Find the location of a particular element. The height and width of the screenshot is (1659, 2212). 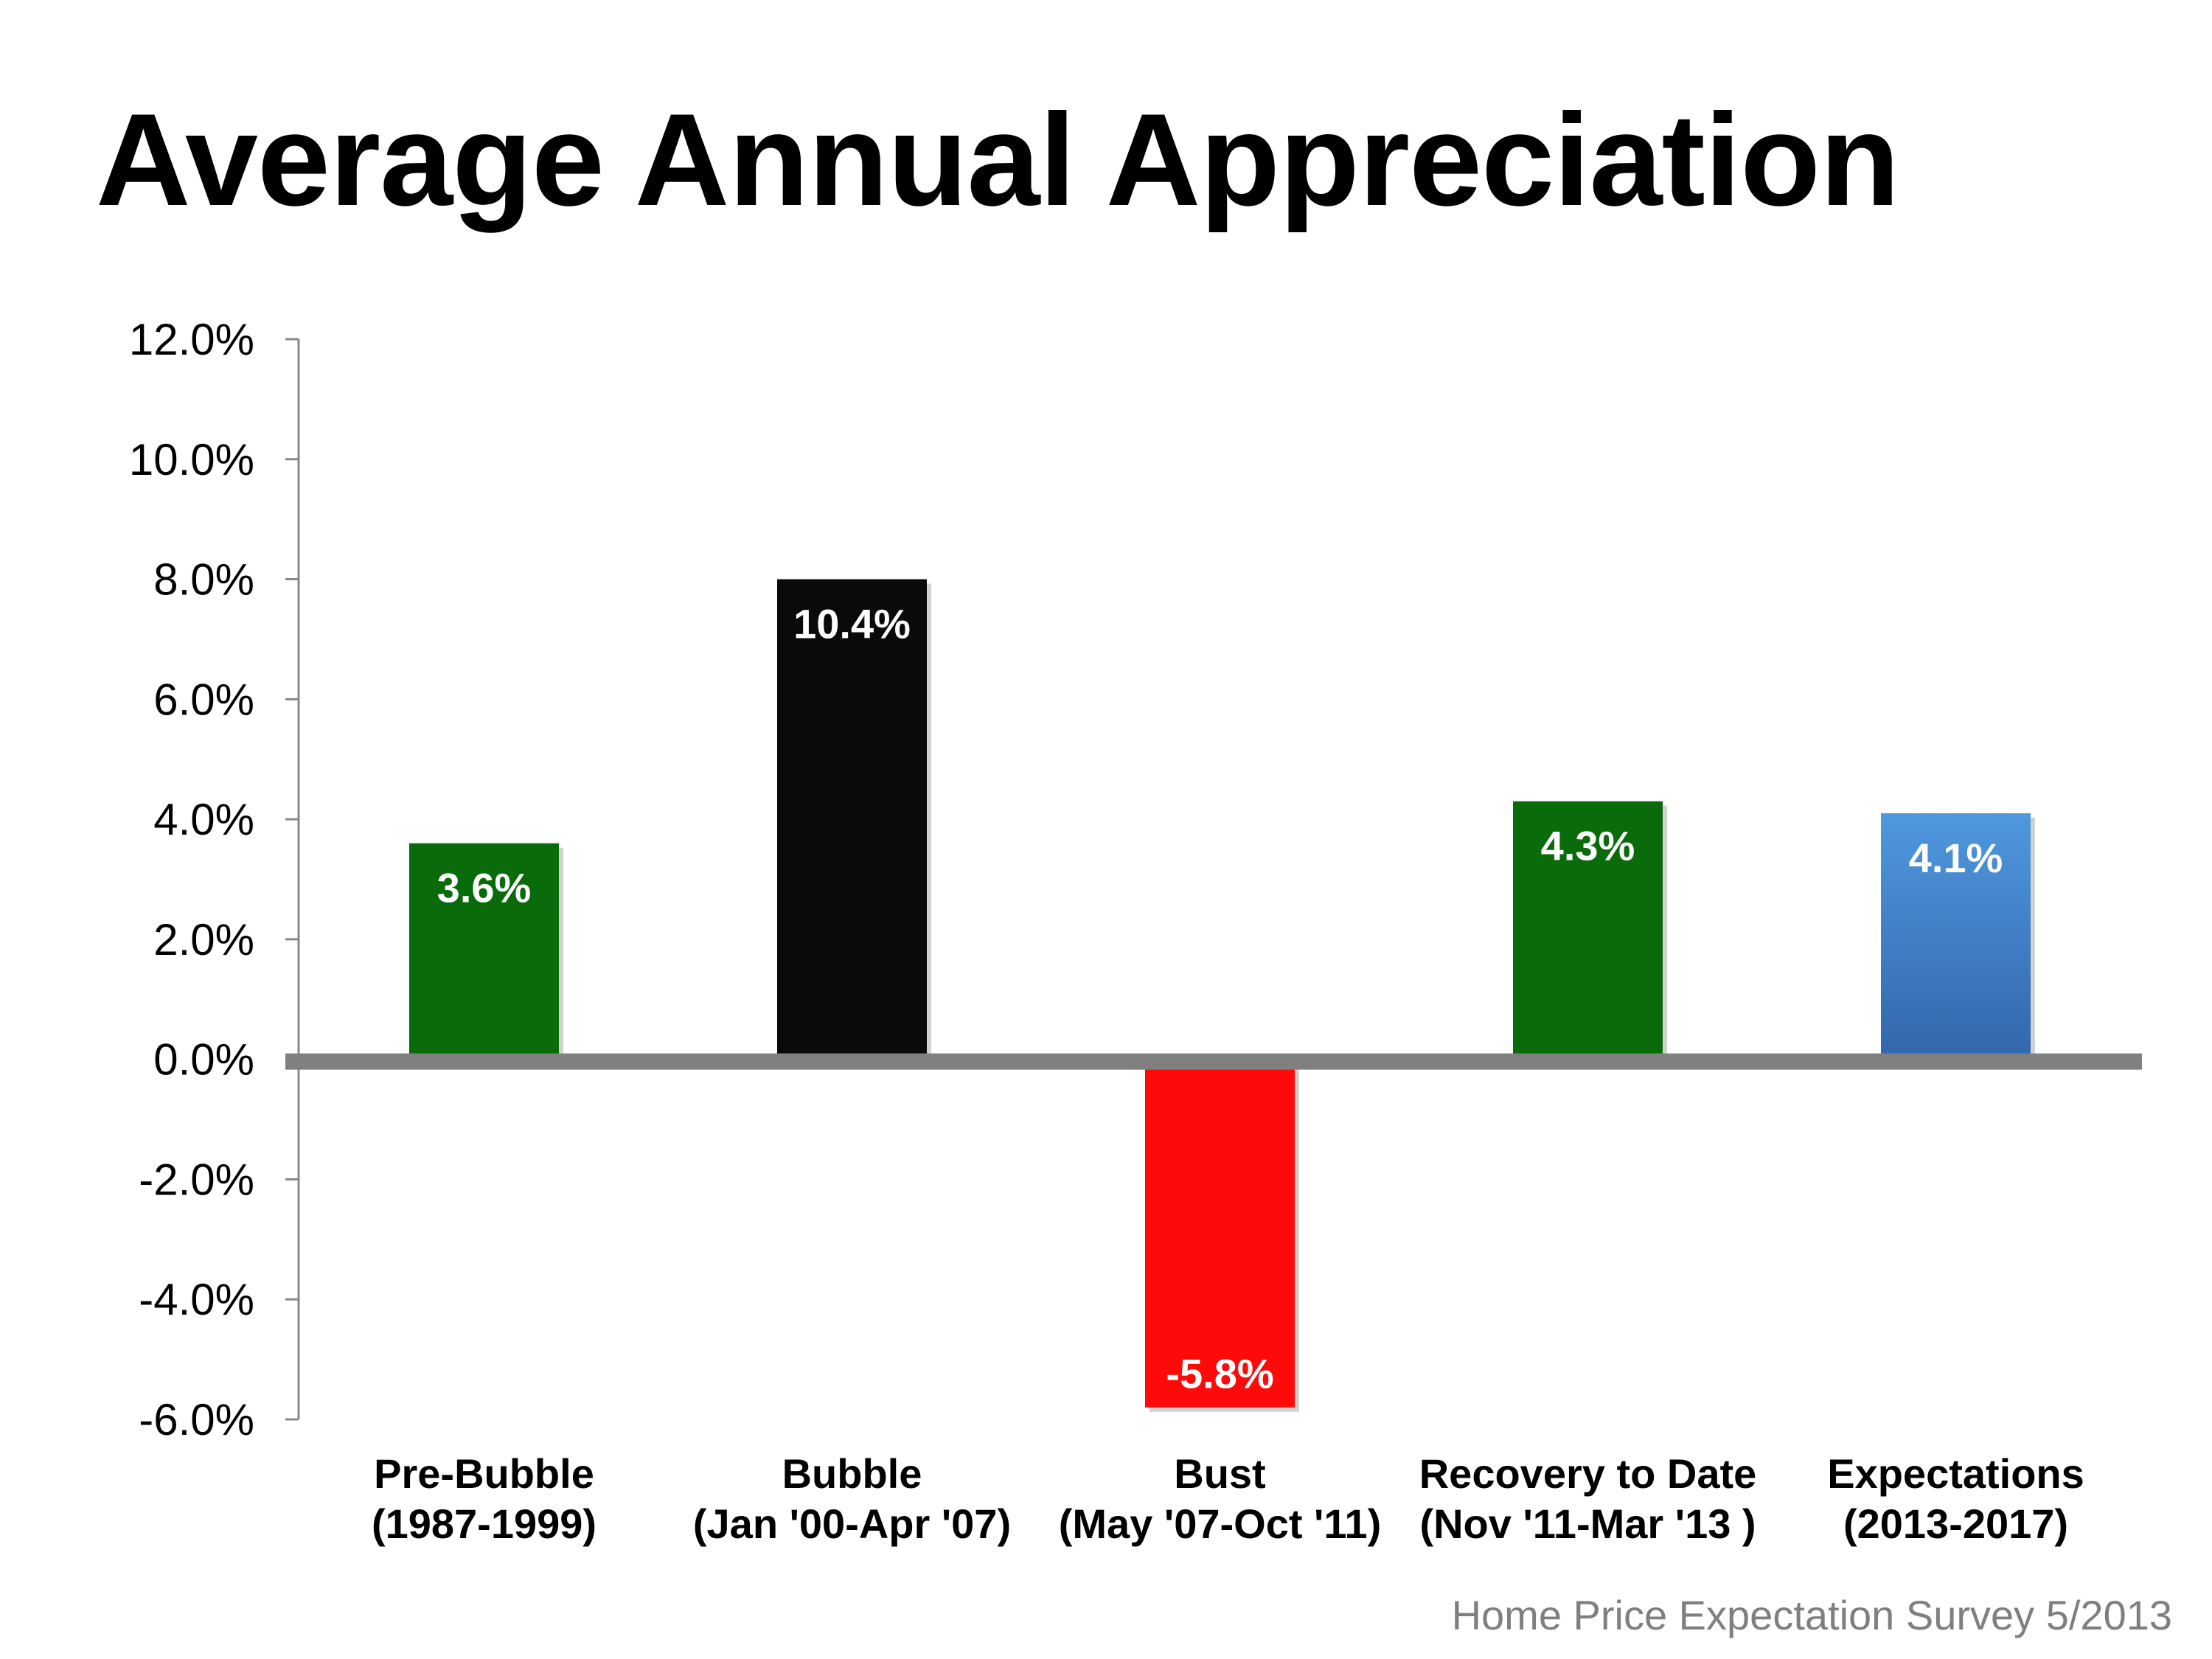

y-tick-label: -2.0% is located at coordinates (196, 1179).